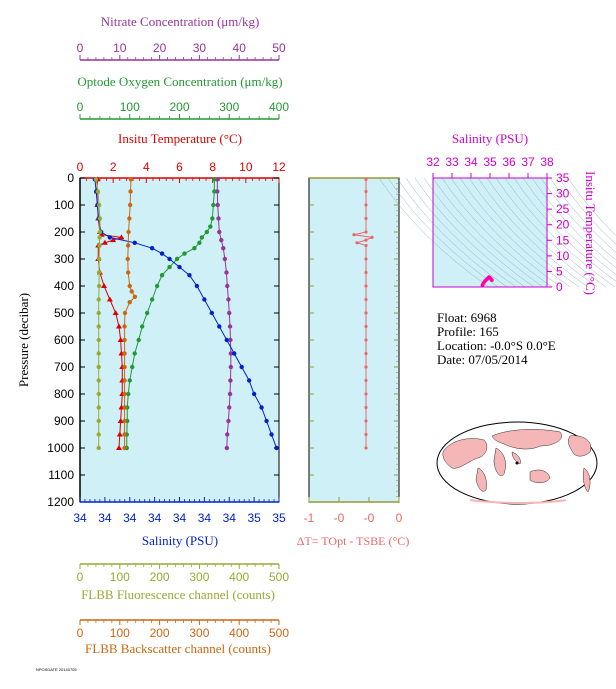 The height and width of the screenshot is (689, 616). Describe the element at coordinates (490, 138) in the screenshot. I see `ts-salinity-axis-title: Salinity (PSU)` at that location.